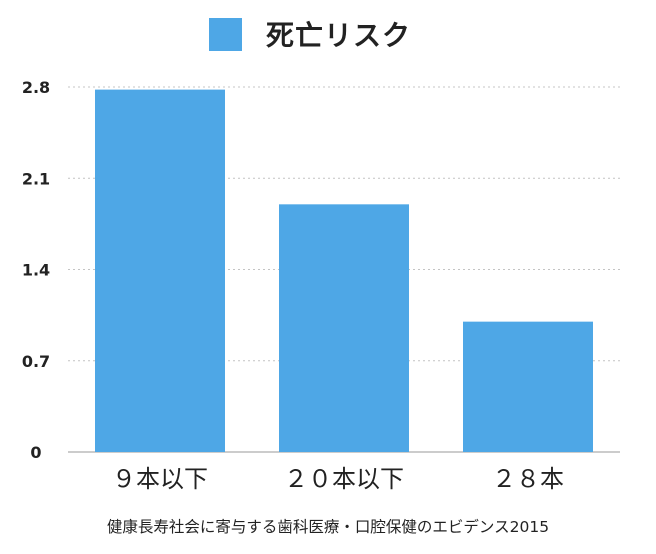  Describe the element at coordinates (36, 270) in the screenshot. I see `y-tick-label: 1.4` at that location.